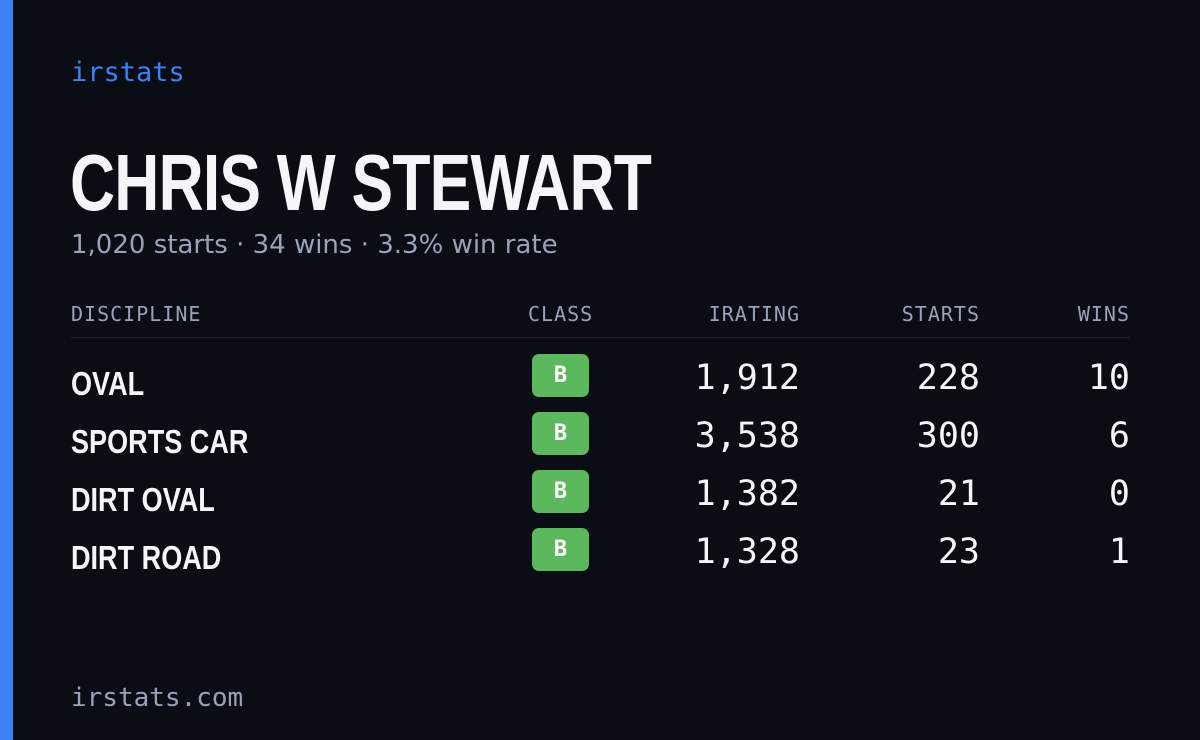 The height and width of the screenshot is (740, 1200). Describe the element at coordinates (747, 494) in the screenshot. I see `irating-value: 1,382` at that location.